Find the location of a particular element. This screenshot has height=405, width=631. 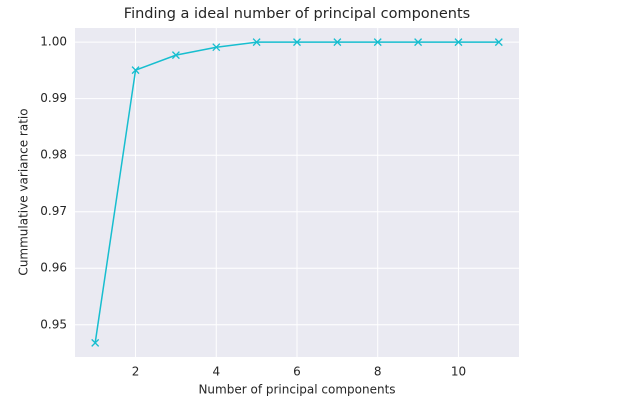

x-tick-label: 2 is located at coordinates (136, 372).